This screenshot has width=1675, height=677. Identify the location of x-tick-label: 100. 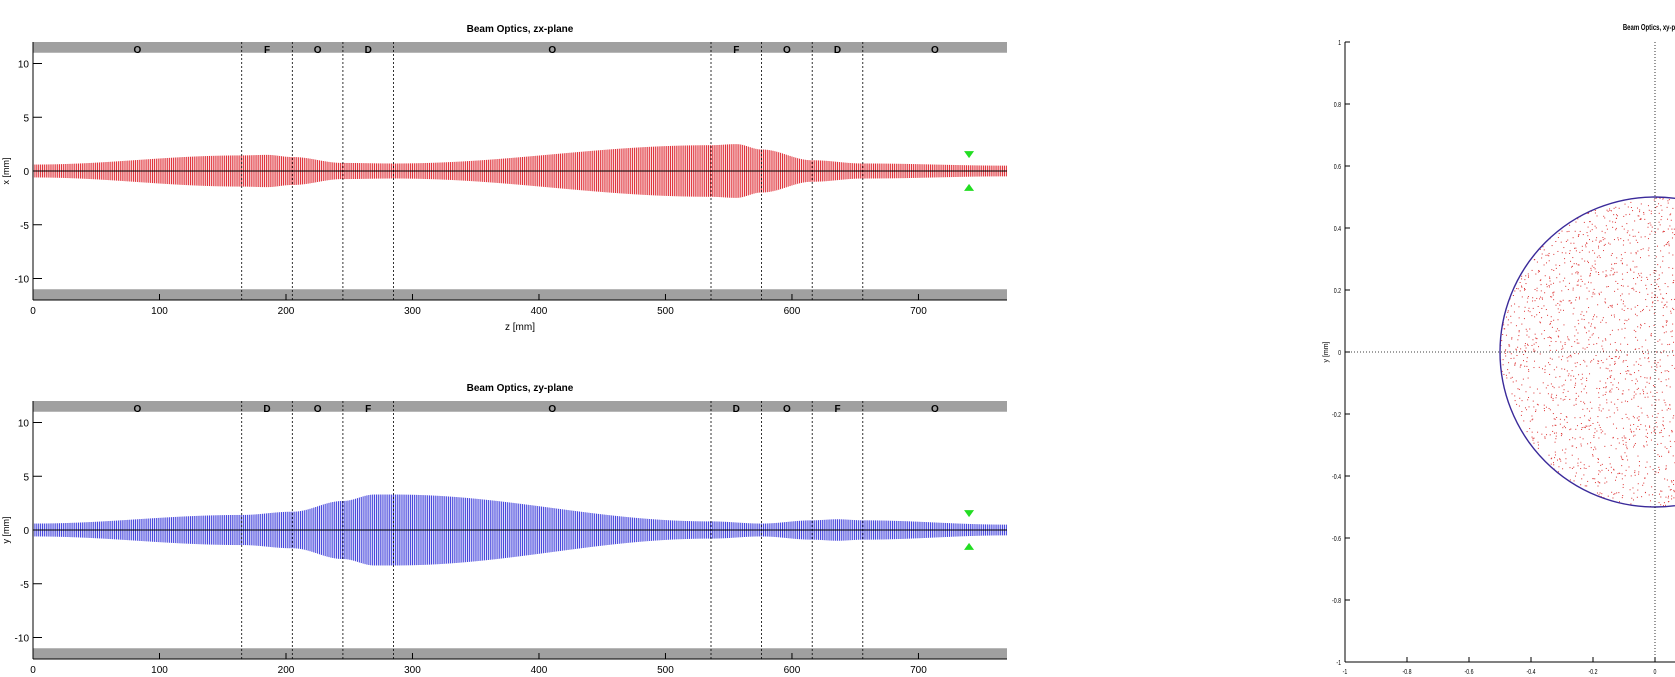
(159, 311).